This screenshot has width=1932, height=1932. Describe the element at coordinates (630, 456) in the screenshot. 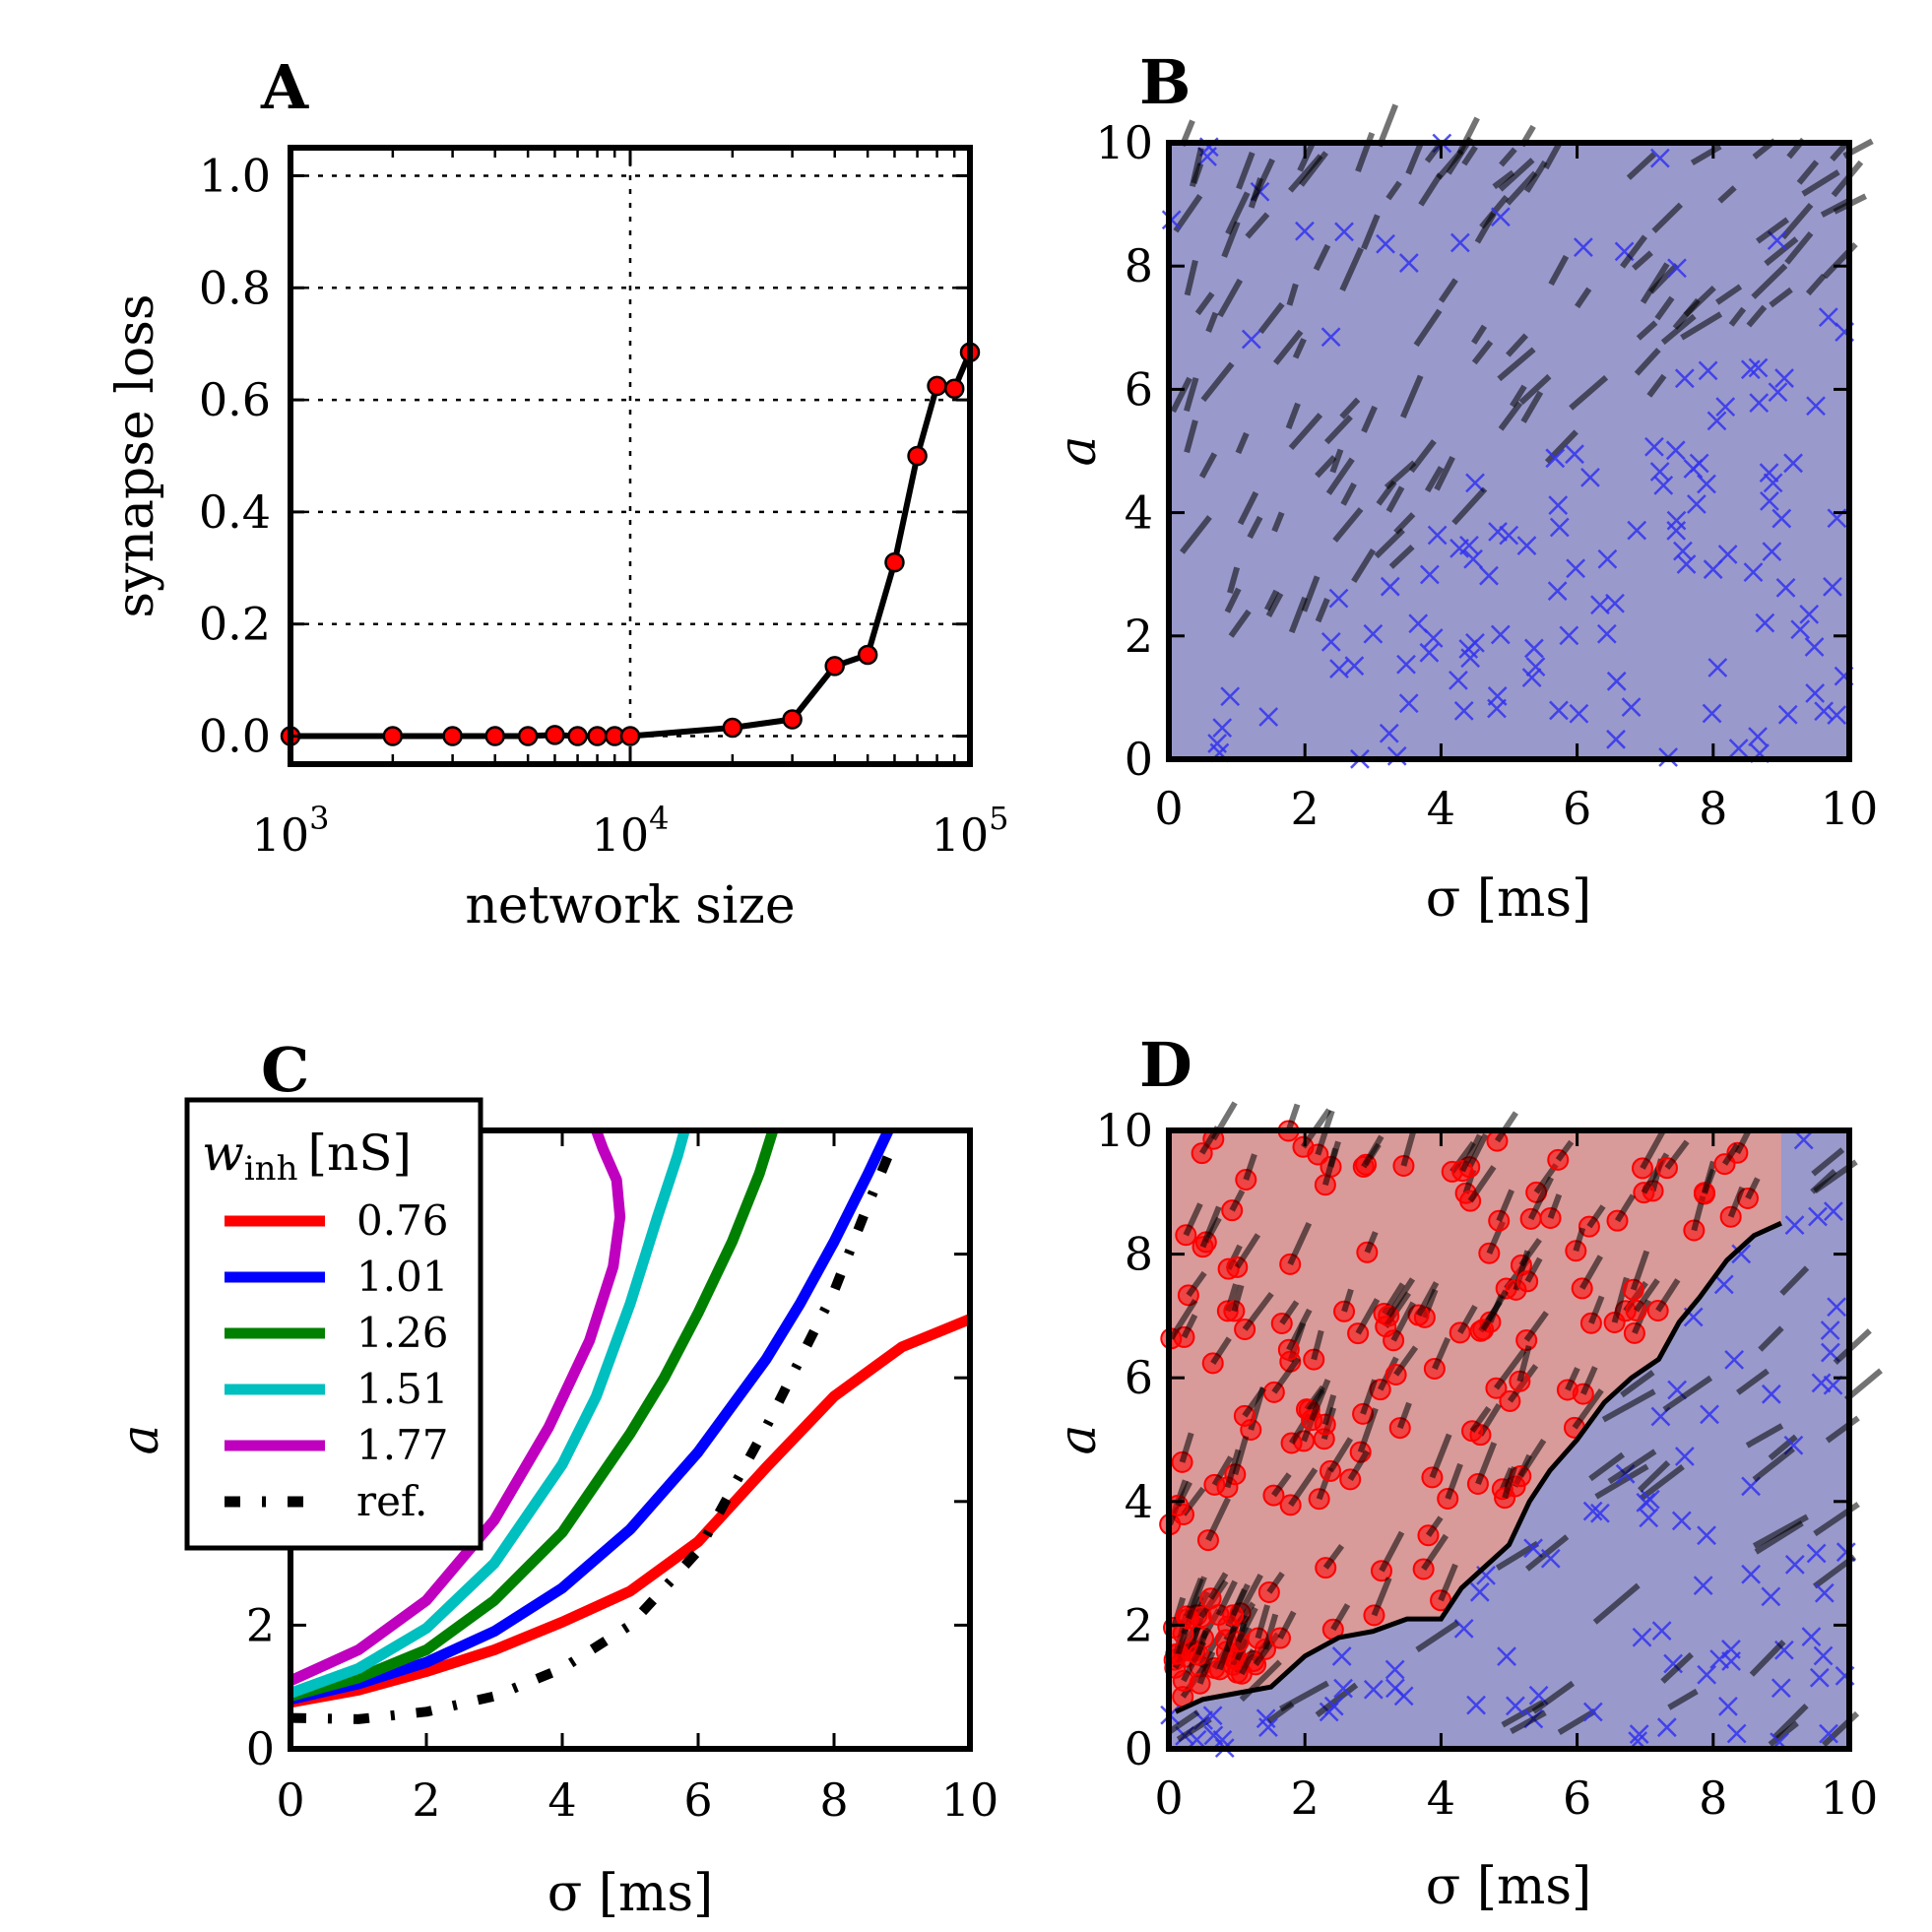

I see `panel-a-grid` at that location.